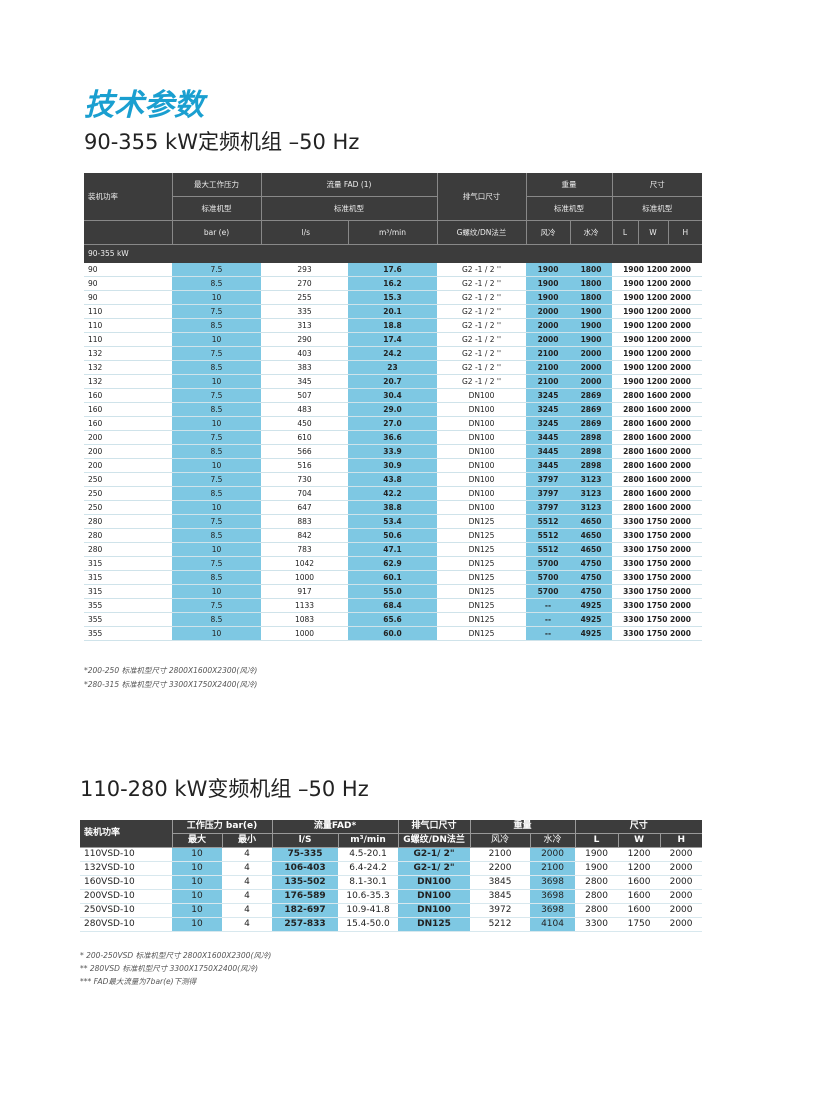  Describe the element at coordinates (568, 185) in the screenshot. I see `col-weight: 重量` at that location.